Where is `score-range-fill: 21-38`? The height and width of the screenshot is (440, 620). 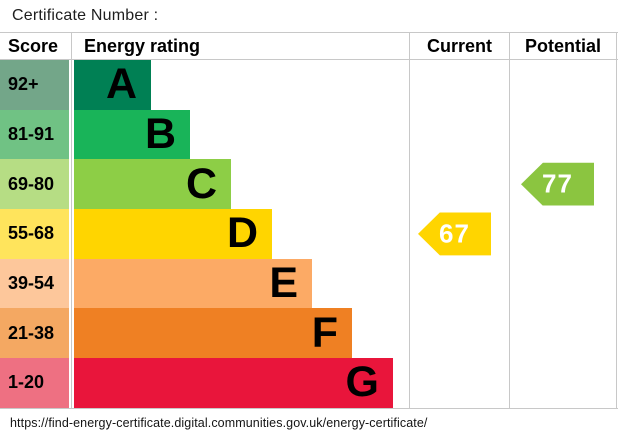
score-range-fill: 21-38 is located at coordinates (34, 333).